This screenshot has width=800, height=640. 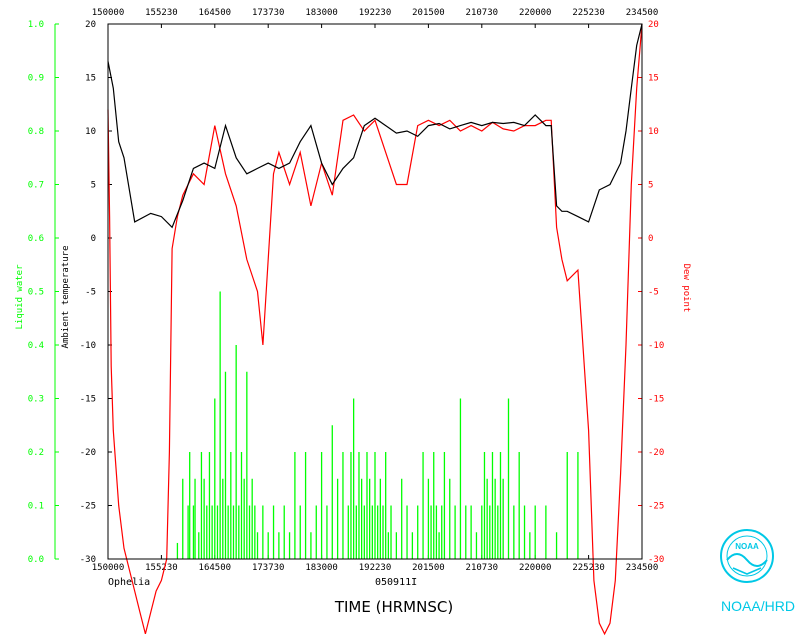 What do you see at coordinates (36, 79) in the screenshot?
I see `liquid-water-tick-label: 0.9` at bounding box center [36, 79].